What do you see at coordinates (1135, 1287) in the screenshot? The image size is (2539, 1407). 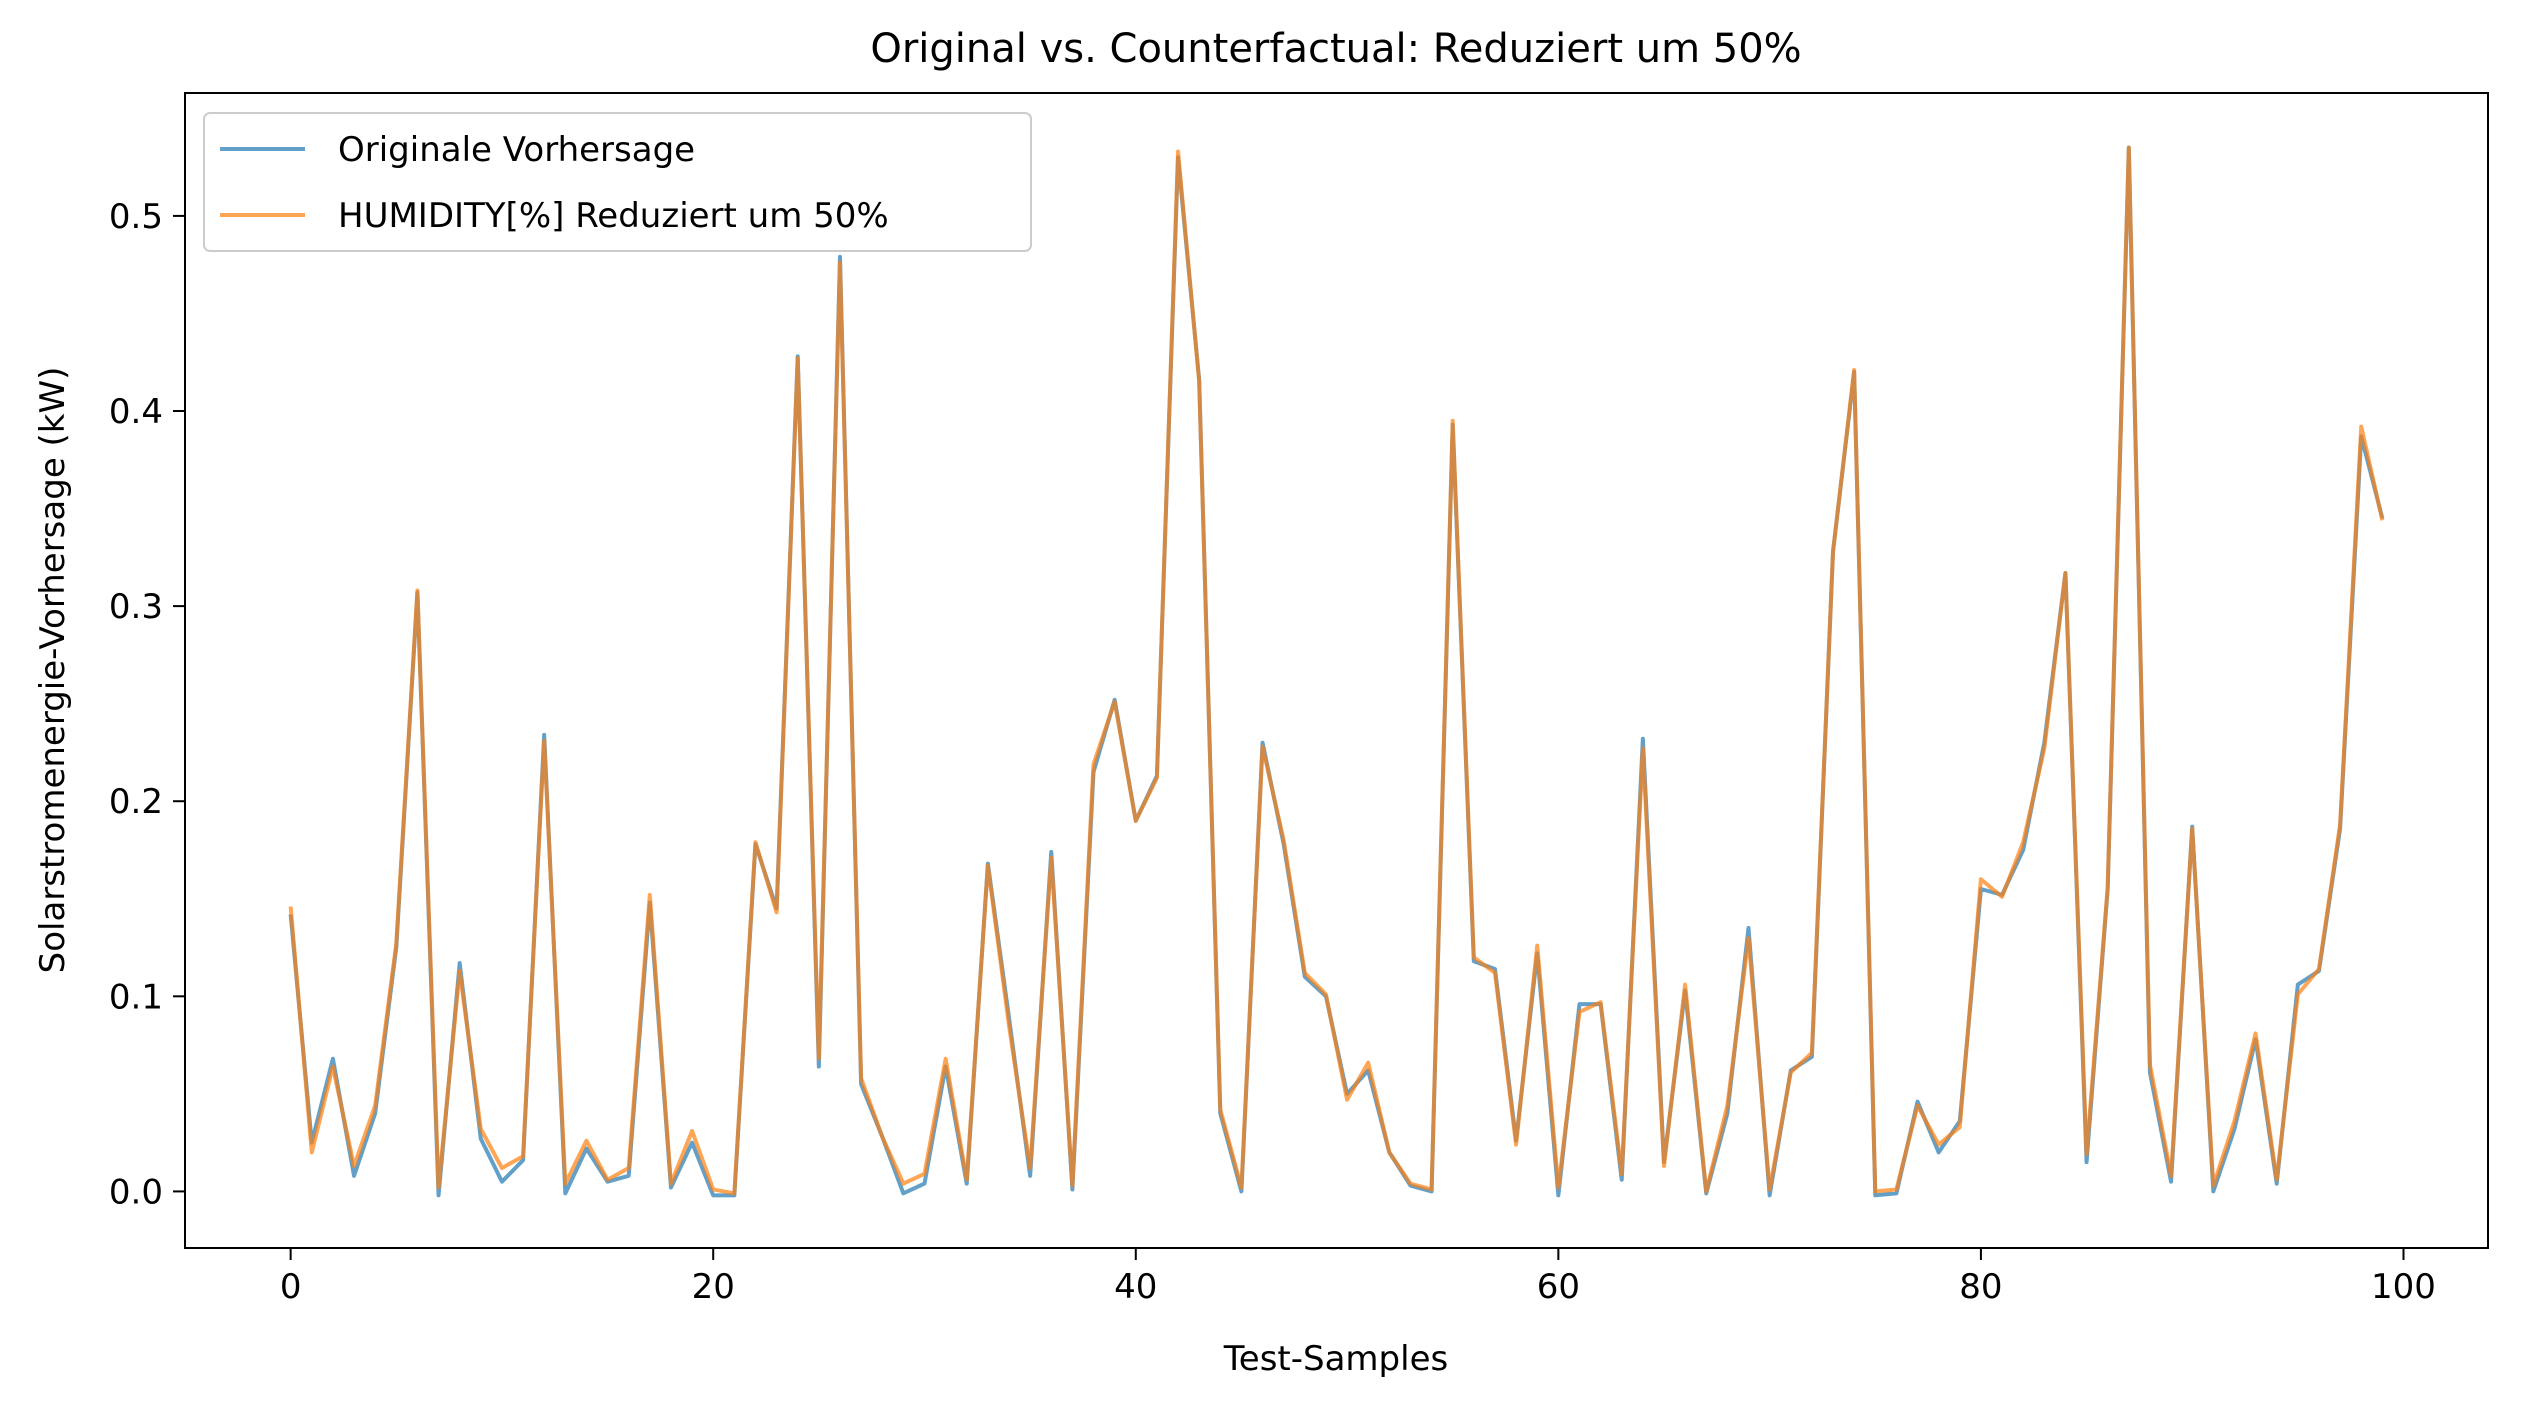 I see `x-tick-label: 40` at bounding box center [1135, 1287].